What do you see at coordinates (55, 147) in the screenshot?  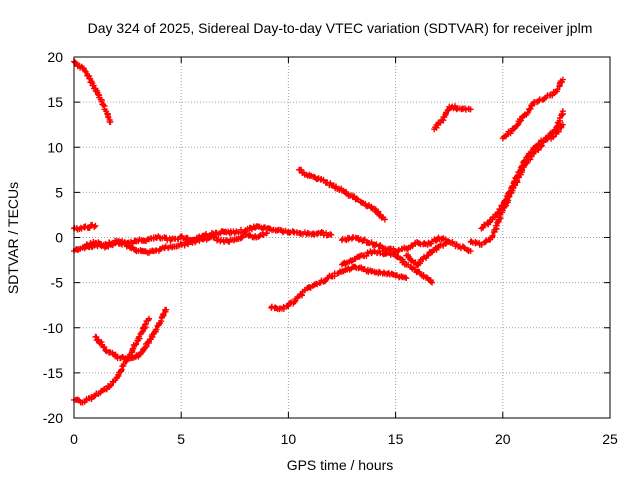 I see `y-tick-label: 10` at bounding box center [55, 147].